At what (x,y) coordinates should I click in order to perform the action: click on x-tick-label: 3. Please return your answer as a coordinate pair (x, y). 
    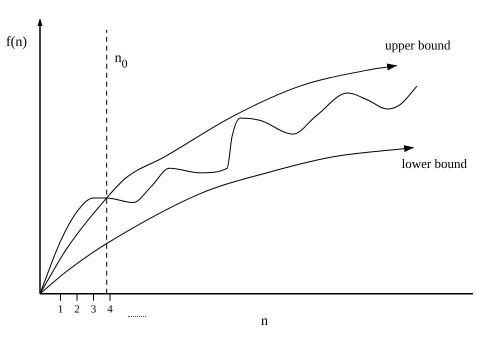
    Looking at the image, I should click on (93, 309).